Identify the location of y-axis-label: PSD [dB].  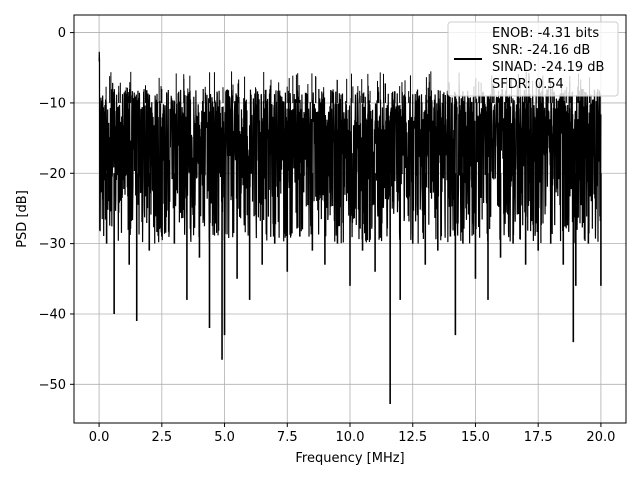
(22, 219).